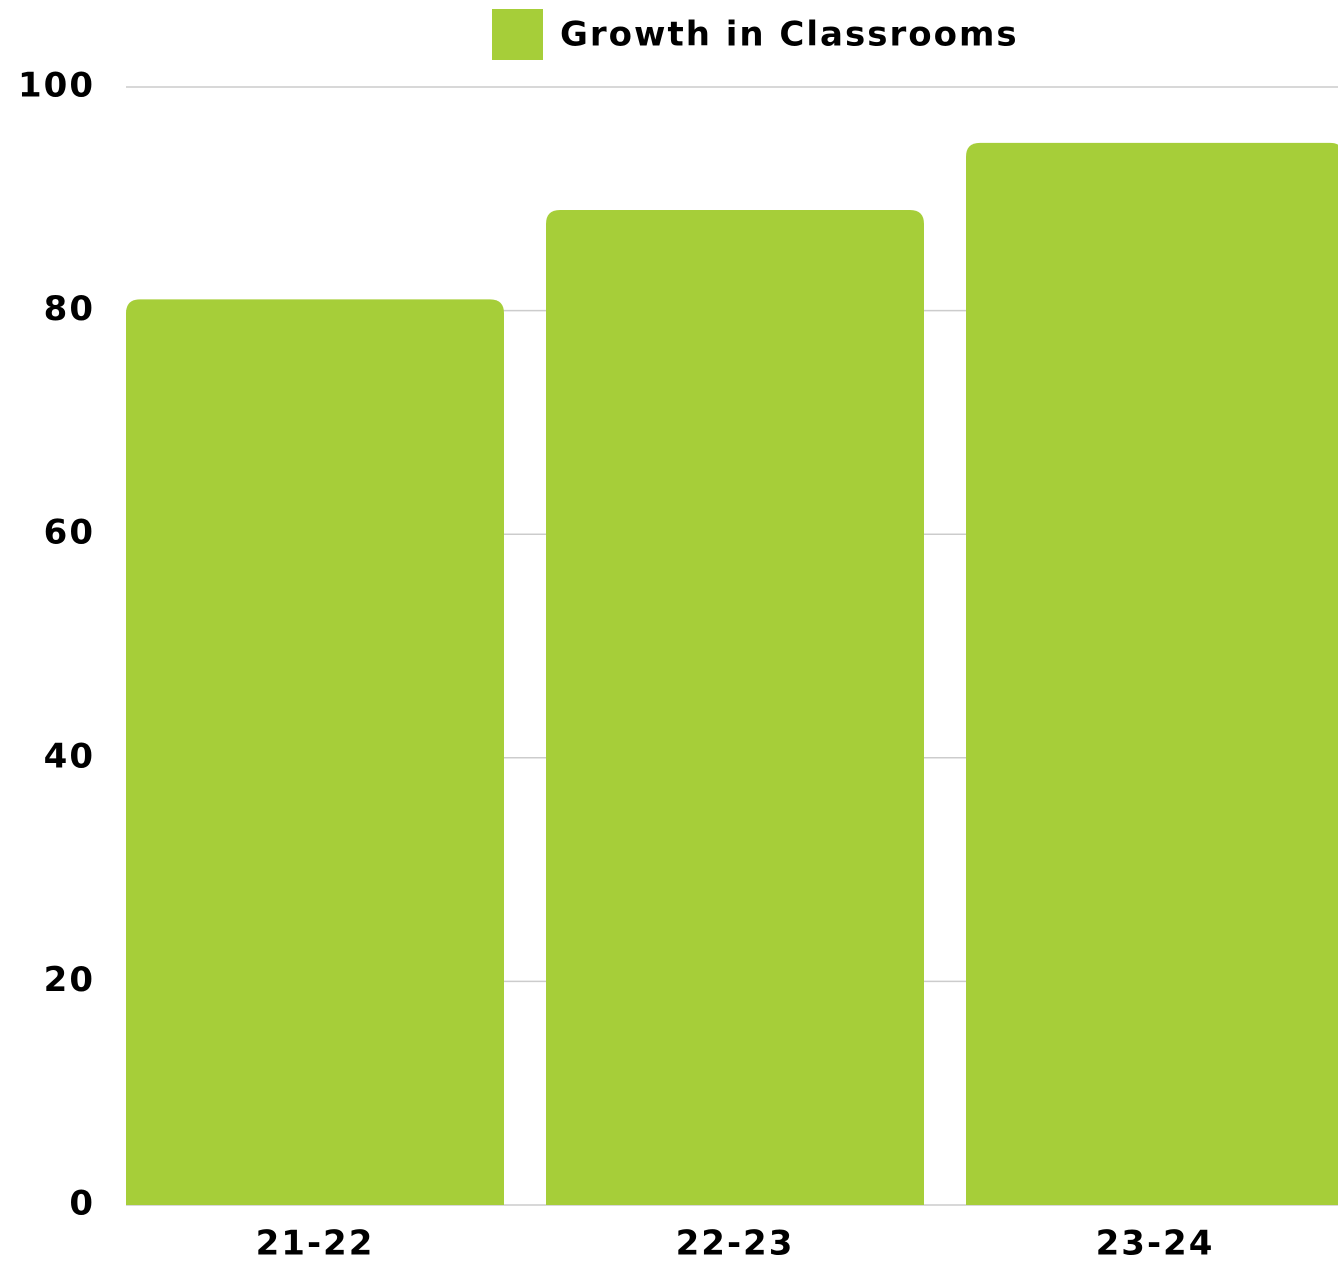  I want to click on y-tick-label: 80, so click(69, 309).